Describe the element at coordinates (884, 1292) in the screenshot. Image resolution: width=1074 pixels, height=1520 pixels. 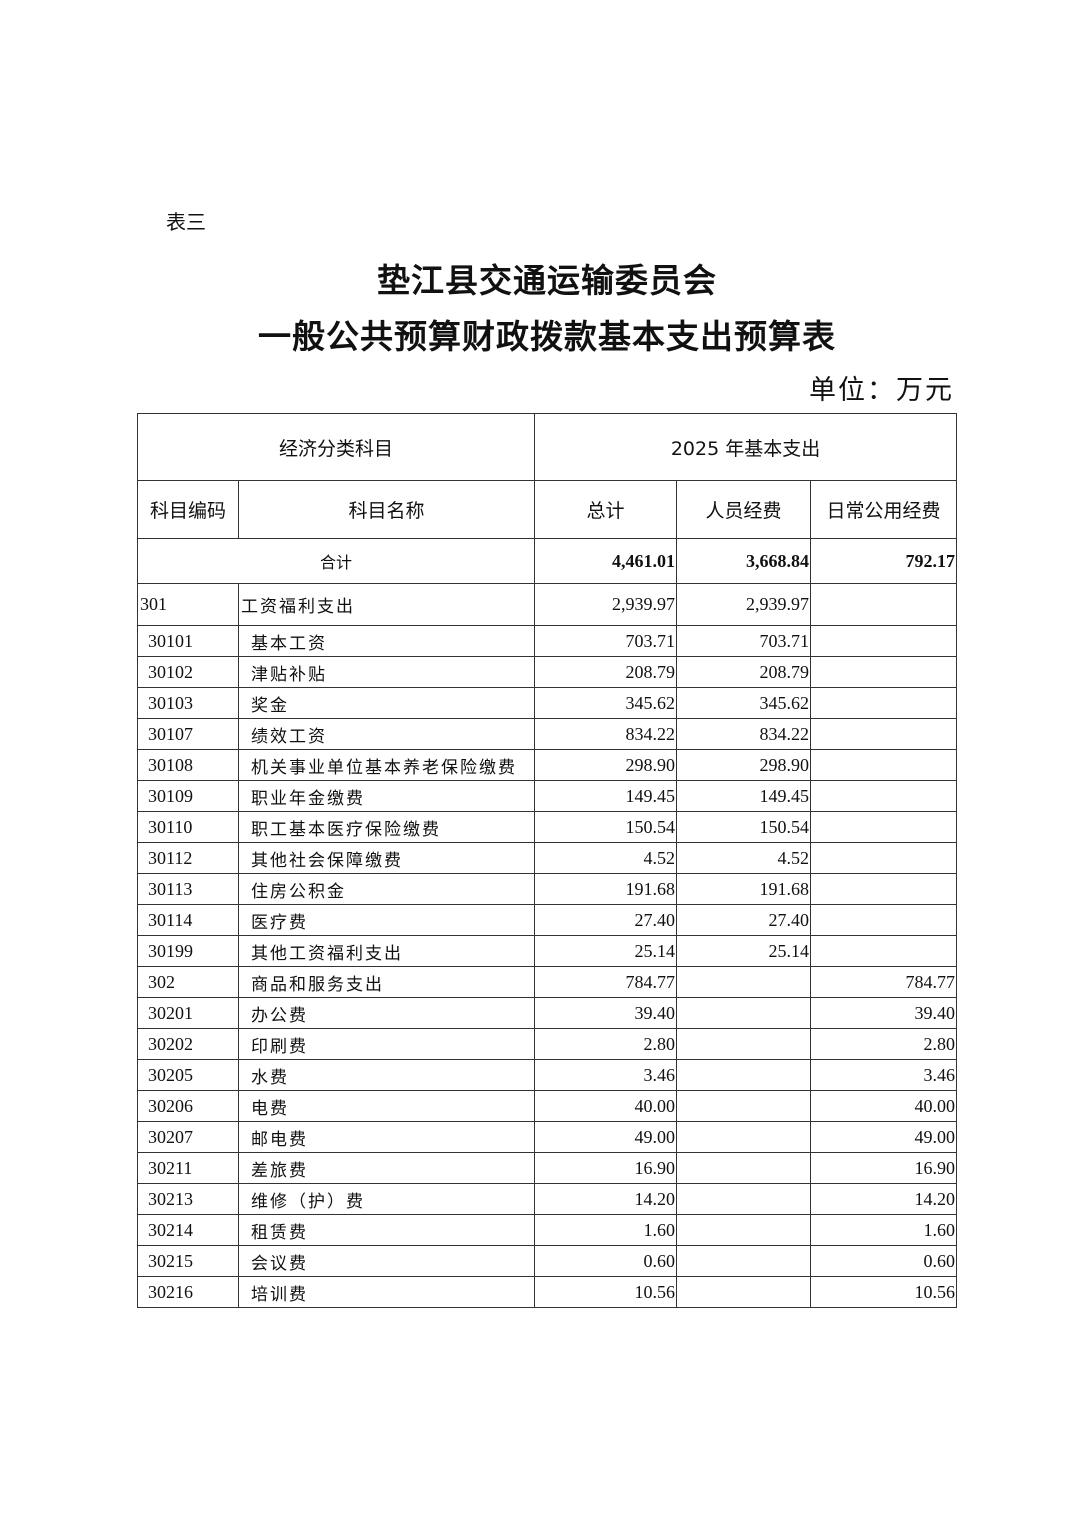
I see `row-public: 10.56` at that location.